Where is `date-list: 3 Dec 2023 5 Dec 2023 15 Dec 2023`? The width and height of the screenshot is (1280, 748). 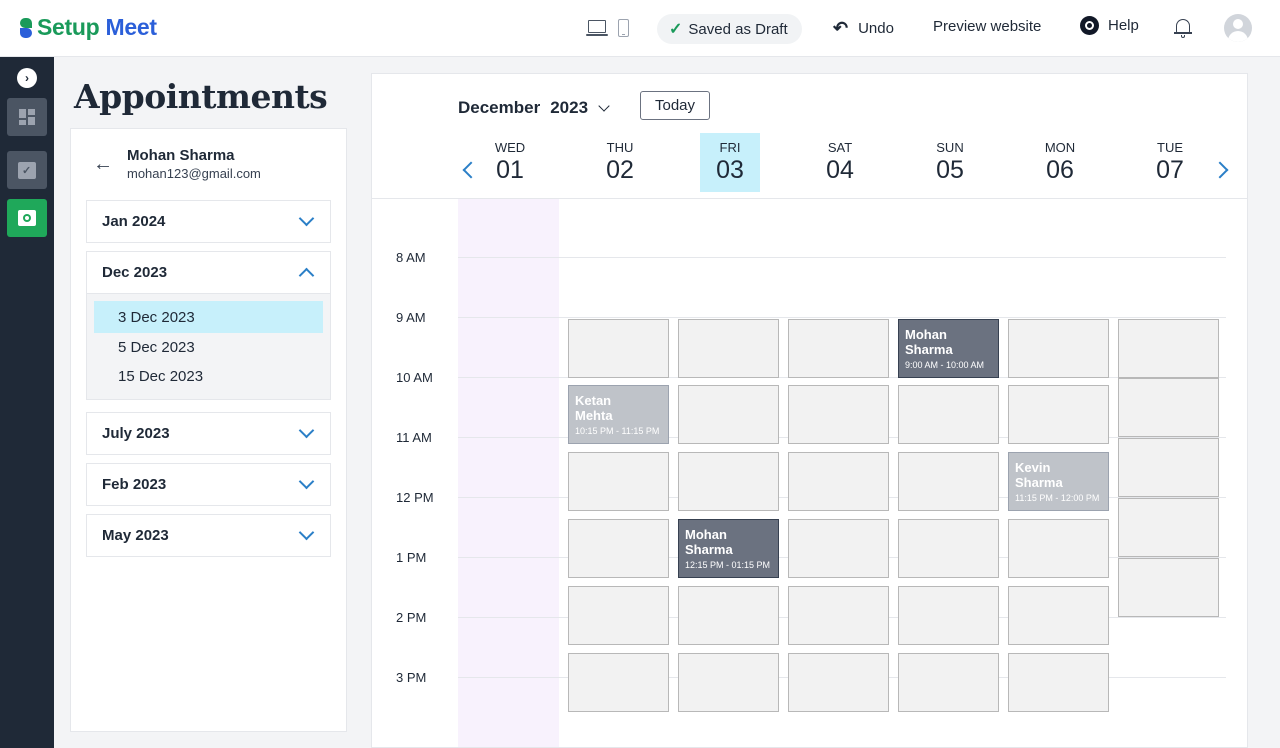
date-list: 3 Dec 2023 5 Dec 2023 15 Dec 2023 is located at coordinates (208, 346).